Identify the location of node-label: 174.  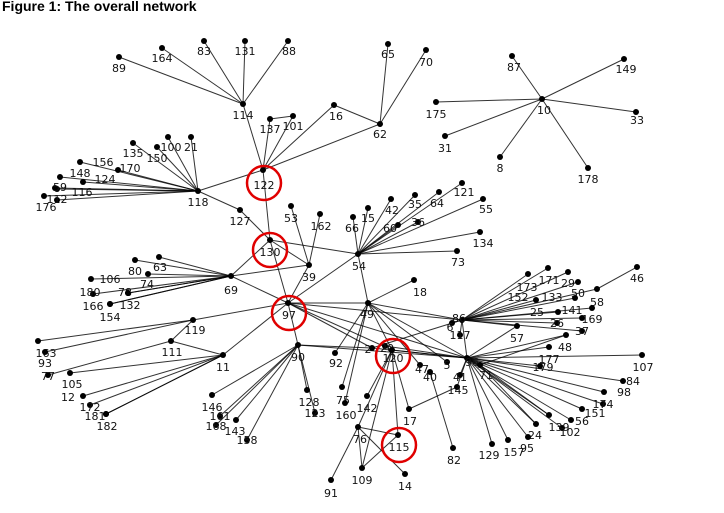
(603, 404).